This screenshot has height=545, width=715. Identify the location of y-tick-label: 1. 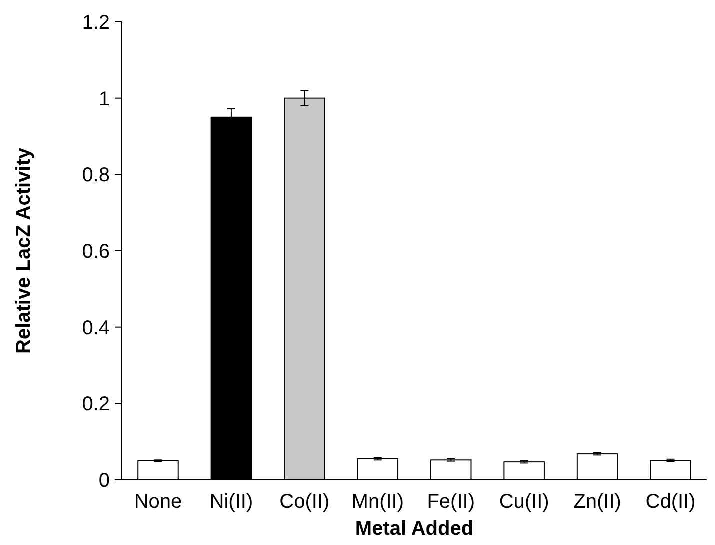
(104, 99).